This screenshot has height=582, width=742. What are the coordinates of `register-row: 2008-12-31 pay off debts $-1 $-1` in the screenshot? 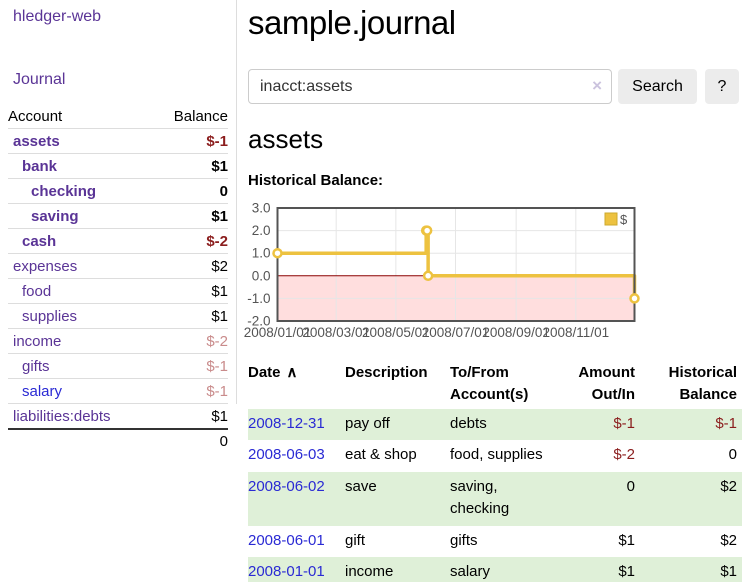 It's located at (495, 424).